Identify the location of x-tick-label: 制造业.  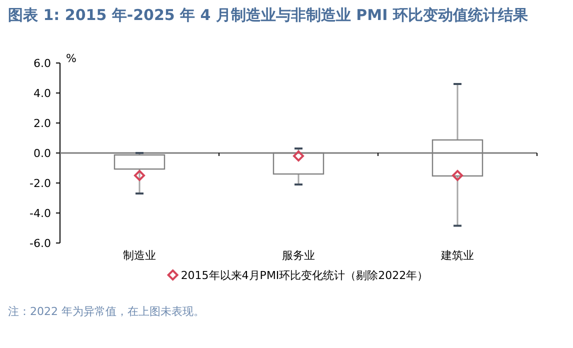
(139, 255).